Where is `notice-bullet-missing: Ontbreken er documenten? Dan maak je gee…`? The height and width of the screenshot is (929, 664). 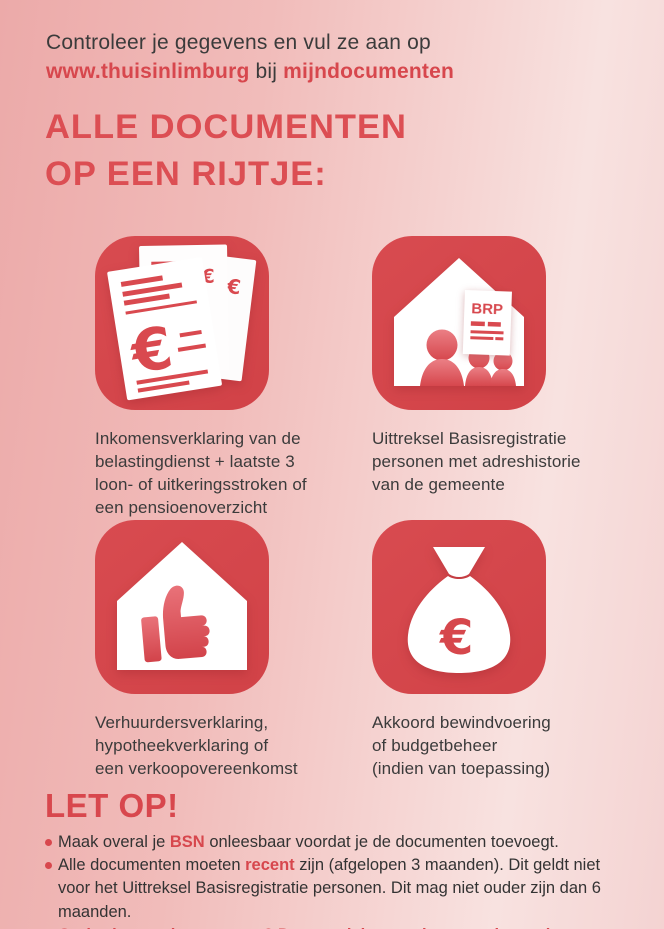 notice-bullet-missing: Ontbreken er documenten? Dan maak je gee… is located at coordinates (334, 926).